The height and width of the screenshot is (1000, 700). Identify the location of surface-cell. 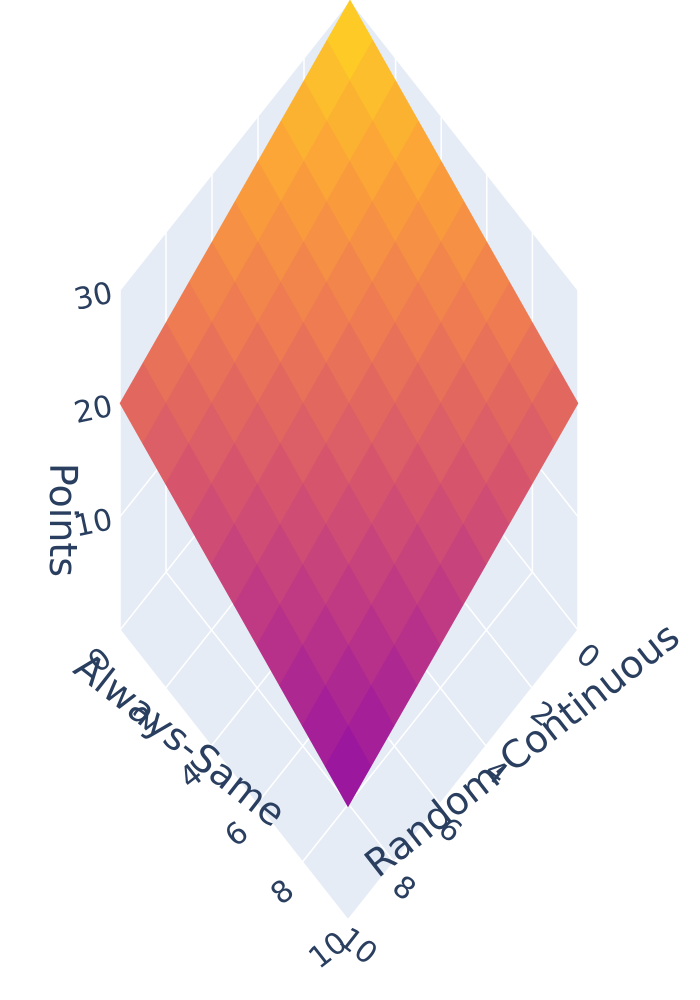
(348, 766).